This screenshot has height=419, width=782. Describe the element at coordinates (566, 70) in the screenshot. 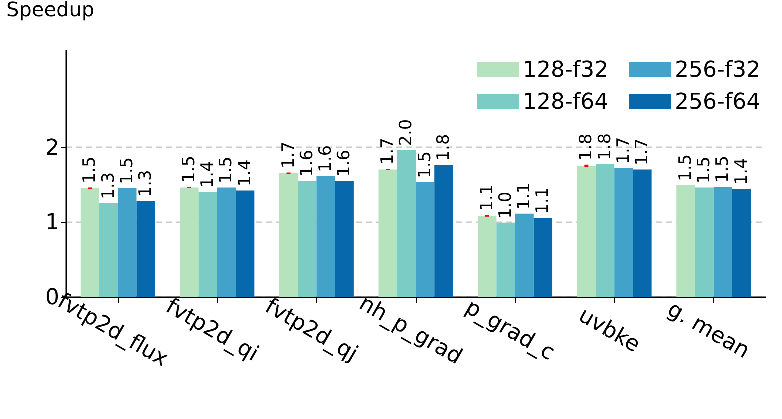

I see `legend-label: 128-f32` at that location.